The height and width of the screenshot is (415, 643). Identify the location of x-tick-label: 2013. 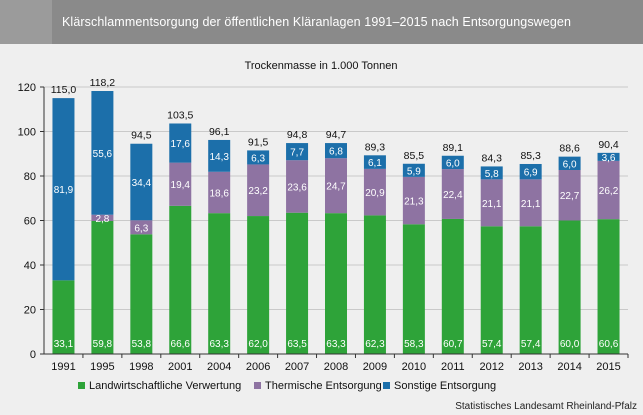
(530, 367).